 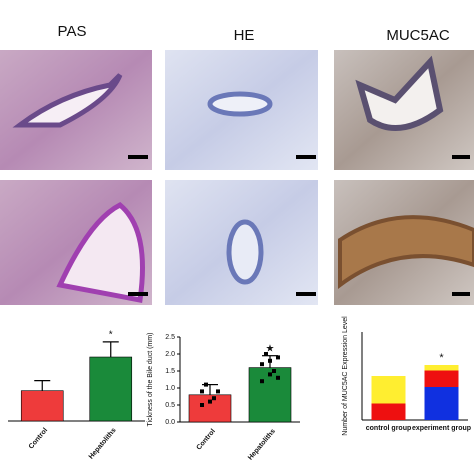 I want to click on y-tick-label: 1.0, so click(x=170, y=388).